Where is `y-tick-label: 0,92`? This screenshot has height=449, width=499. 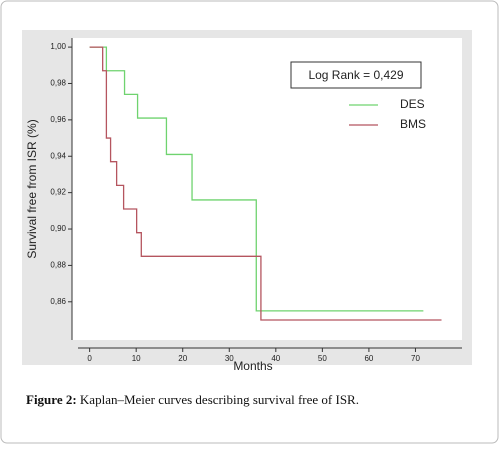
y-tick-label: 0,92 is located at coordinates (58, 192).